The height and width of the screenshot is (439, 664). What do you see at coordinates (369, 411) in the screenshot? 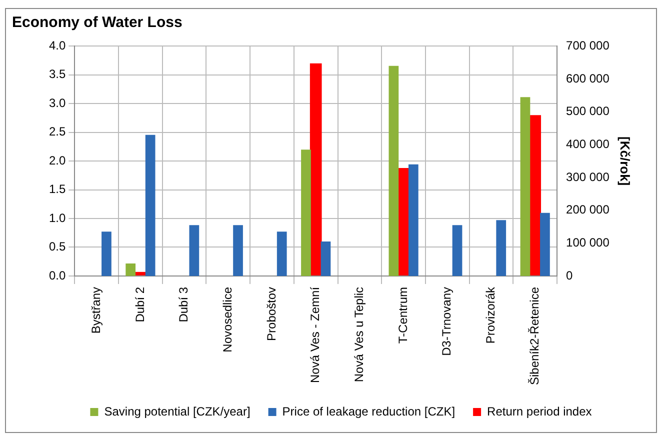
I see `legend-label: Price of leakage reduction [CZK]` at bounding box center [369, 411].